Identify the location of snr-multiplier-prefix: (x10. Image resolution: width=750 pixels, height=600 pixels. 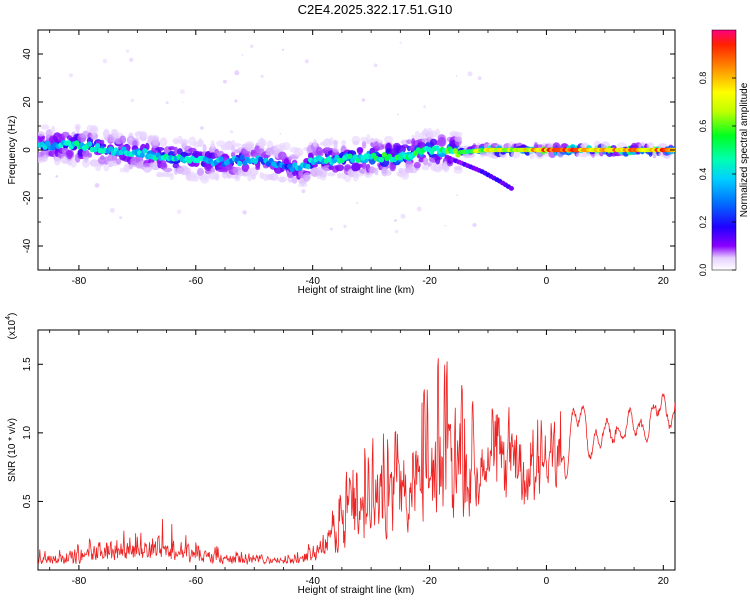
(12, 329).